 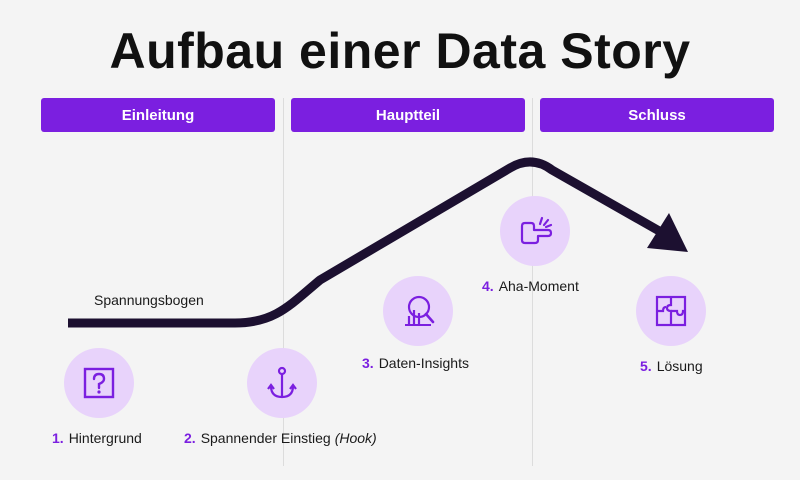 I want to click on step-3-number: 3., so click(x=368, y=363).